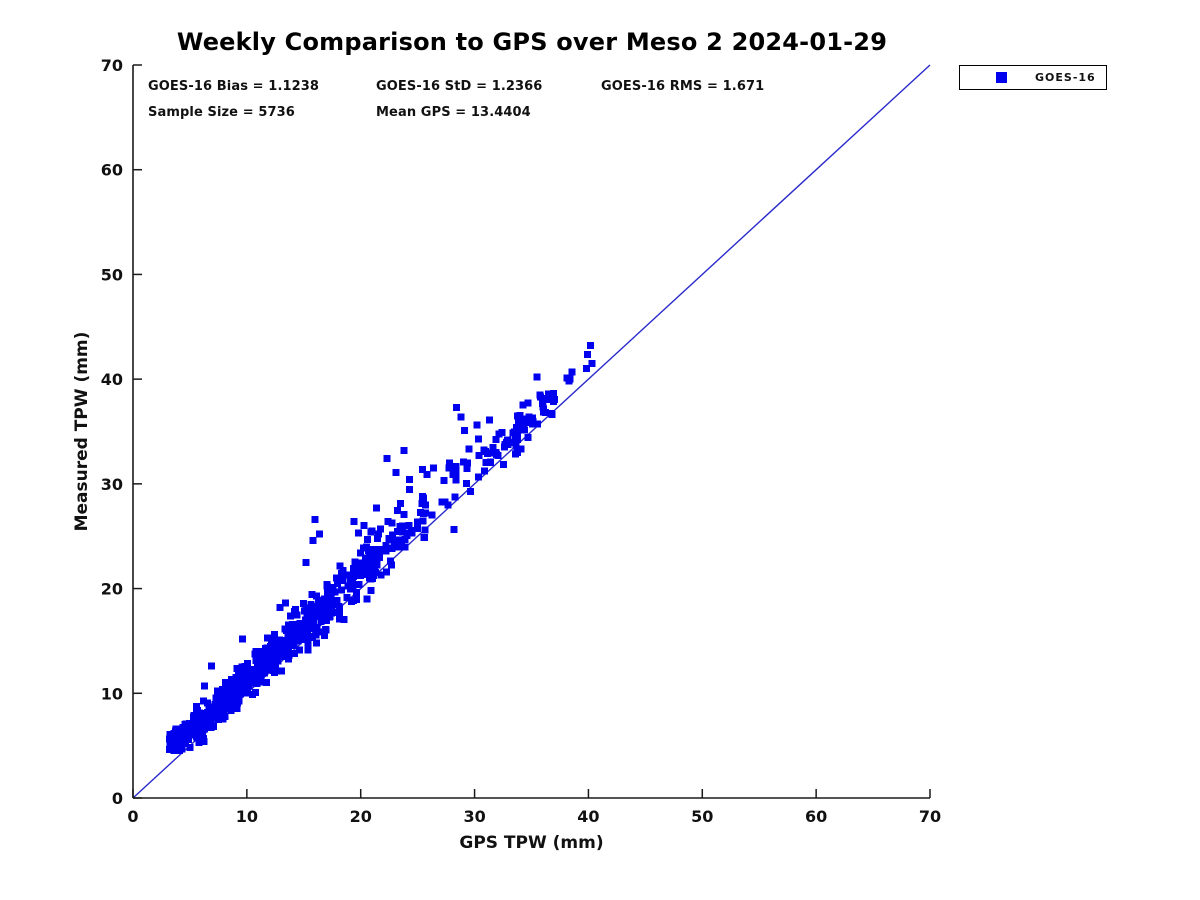 The image size is (1200, 900). Describe the element at coordinates (702, 816) in the screenshot. I see `x-tick-label: 50` at that location.